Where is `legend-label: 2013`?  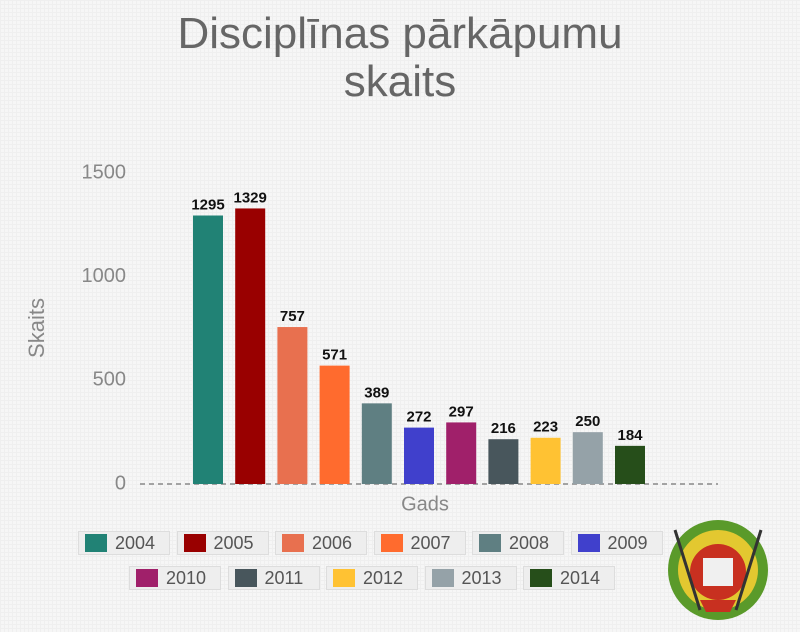 legend-label: 2013 is located at coordinates (481, 577).